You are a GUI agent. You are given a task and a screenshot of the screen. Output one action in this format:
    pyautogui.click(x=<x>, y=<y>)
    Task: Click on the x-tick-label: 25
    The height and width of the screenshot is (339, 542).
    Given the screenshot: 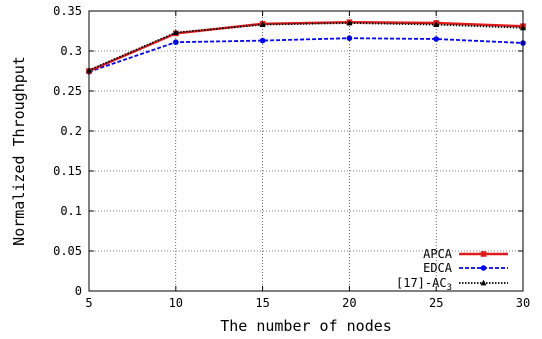 What is the action you would take?
    pyautogui.click(x=436, y=303)
    